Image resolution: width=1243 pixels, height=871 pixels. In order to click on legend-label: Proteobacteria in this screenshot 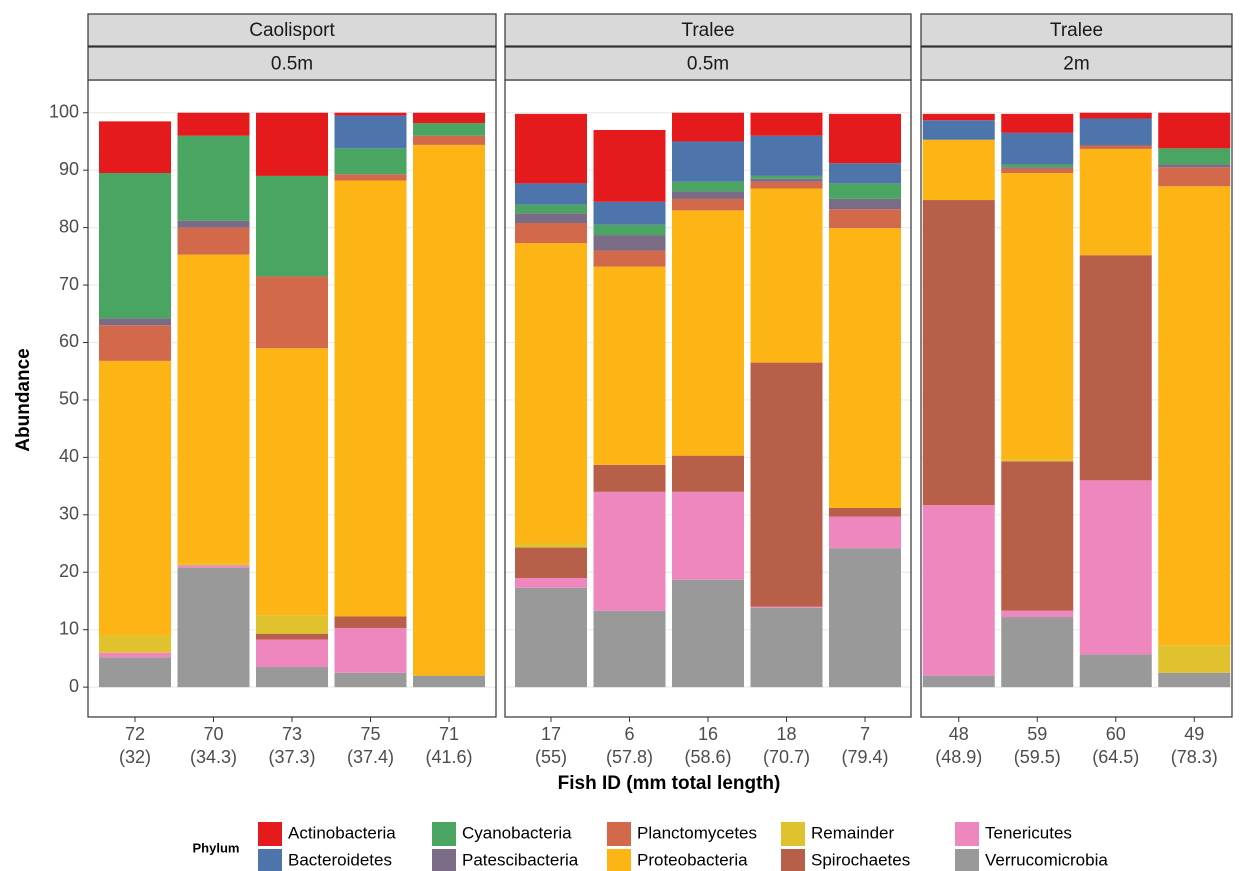, I will do `click(692, 859)`.